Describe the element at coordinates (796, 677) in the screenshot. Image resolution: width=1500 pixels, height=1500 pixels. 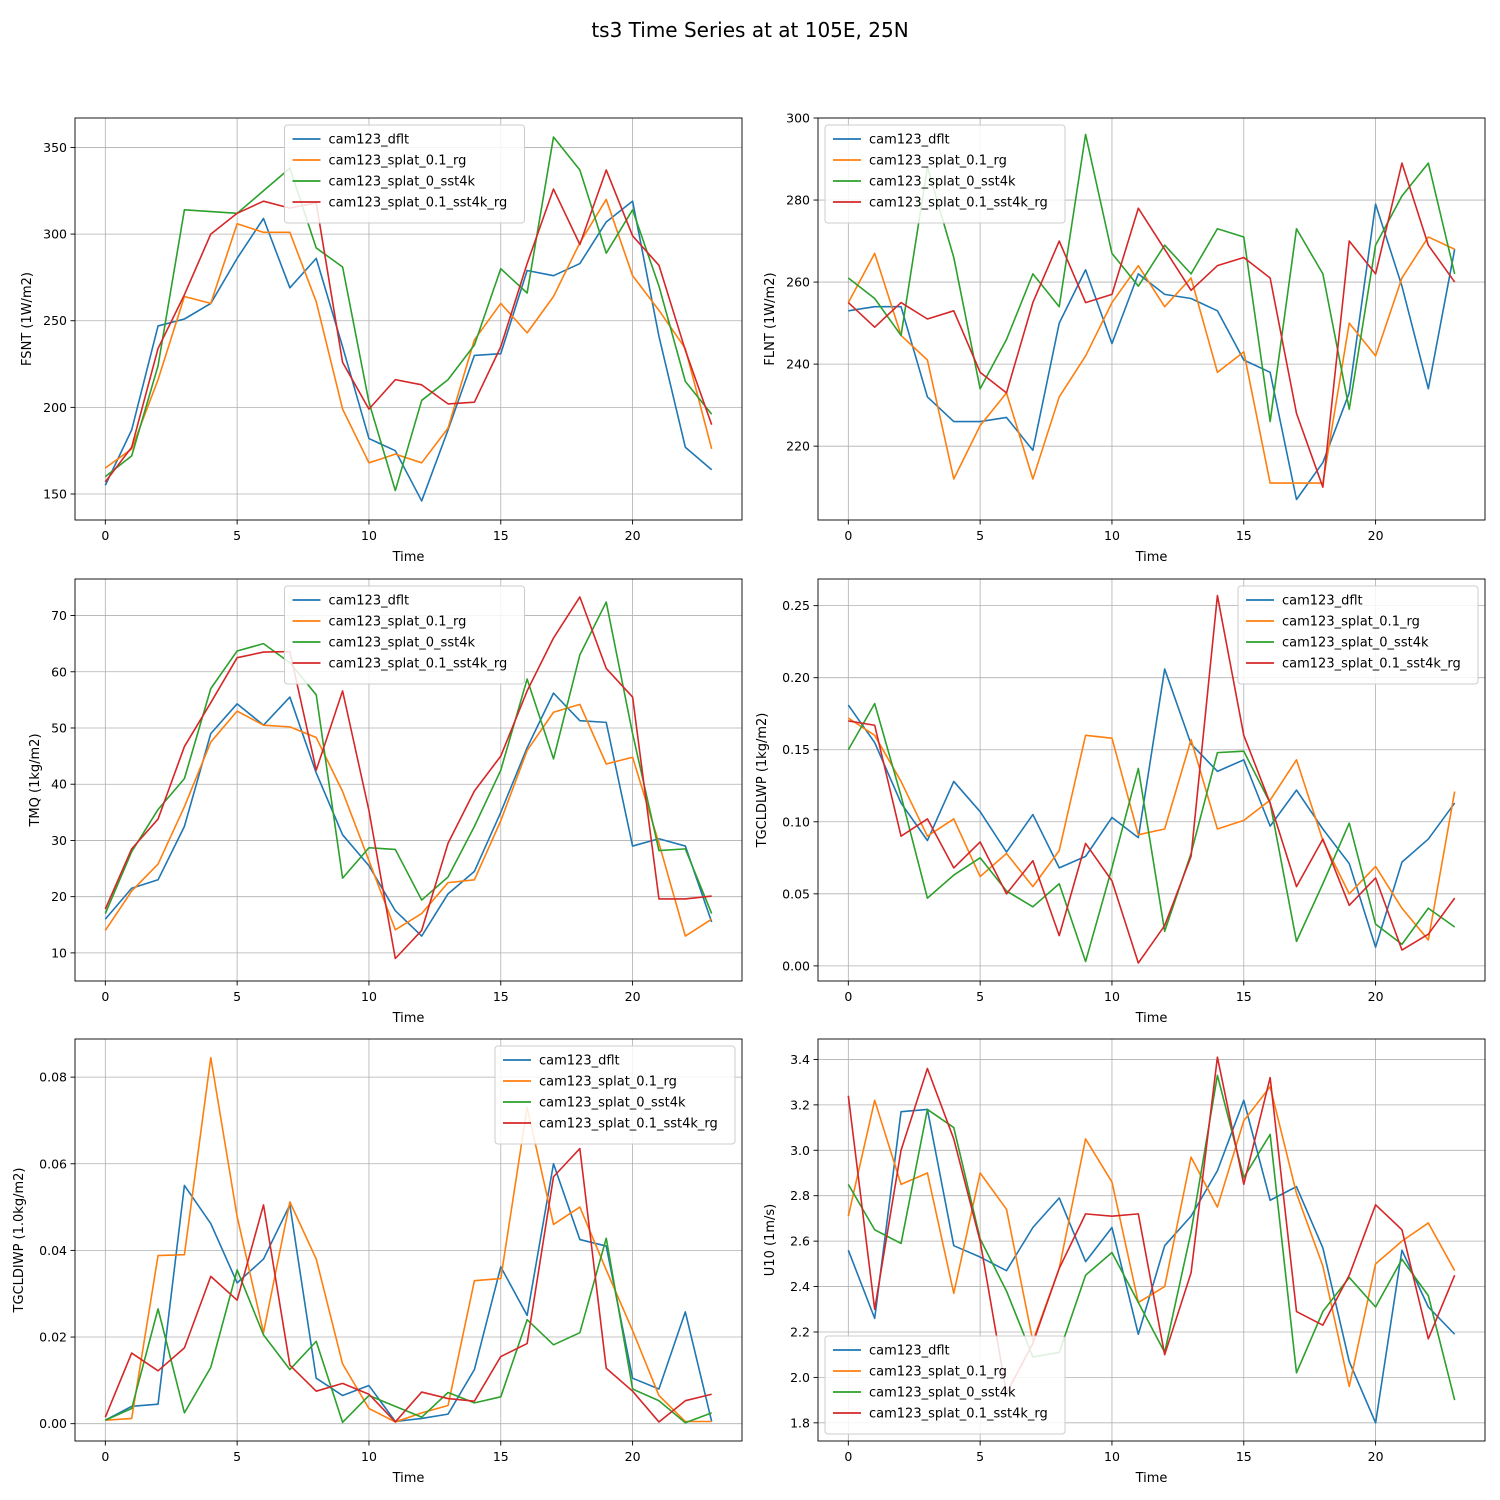
I see `y-tick-label: 0.20` at that location.